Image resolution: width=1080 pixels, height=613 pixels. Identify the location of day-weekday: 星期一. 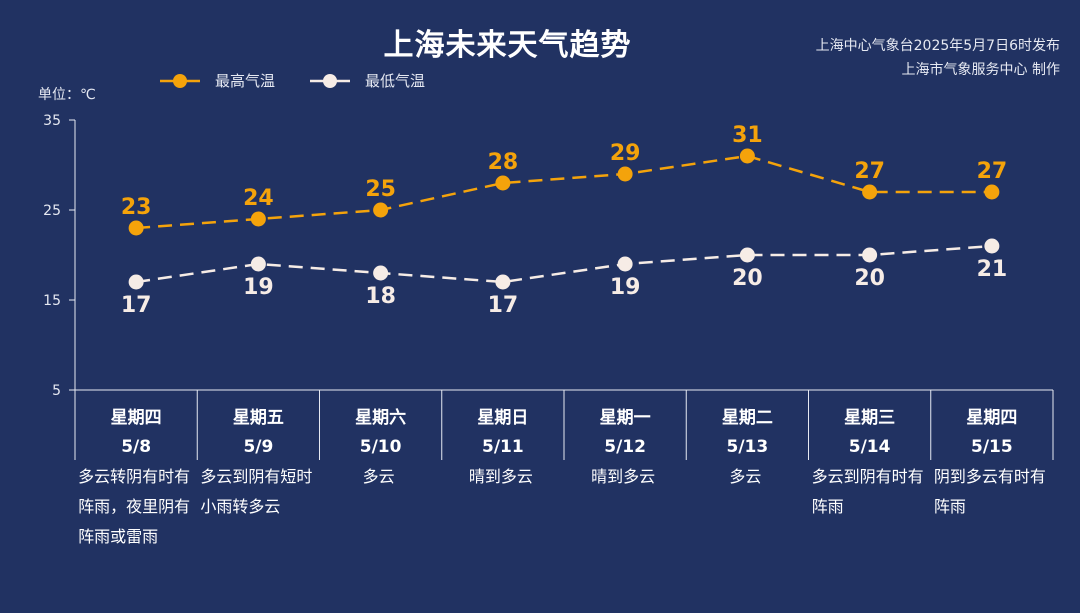
(625, 418).